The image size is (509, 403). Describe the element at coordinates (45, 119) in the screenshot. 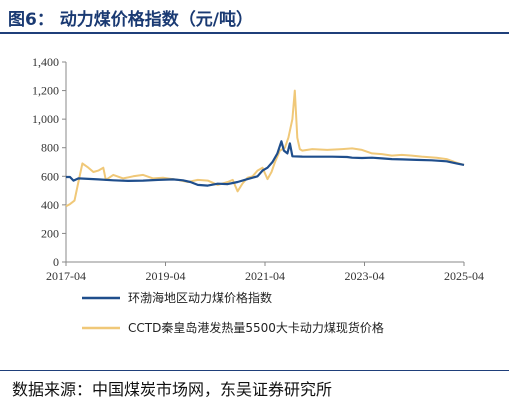

I see `y-tick-label: 1,000` at that location.